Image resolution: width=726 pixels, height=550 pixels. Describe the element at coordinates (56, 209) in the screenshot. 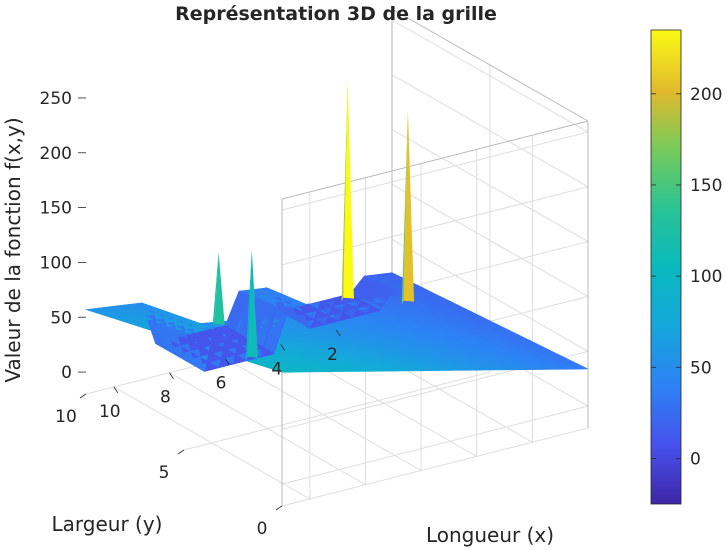

I see `z-tick-label: 150` at that location.